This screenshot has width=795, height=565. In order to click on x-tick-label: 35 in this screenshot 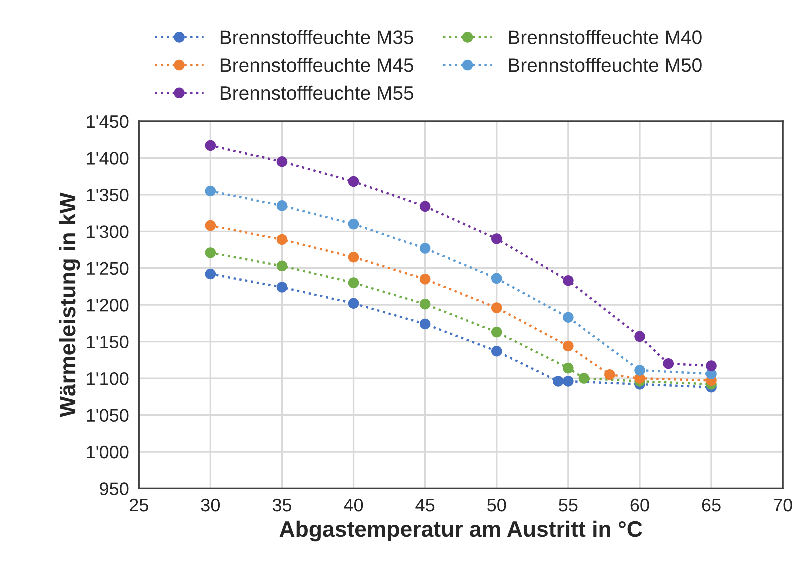, I will do `click(282, 505)`.